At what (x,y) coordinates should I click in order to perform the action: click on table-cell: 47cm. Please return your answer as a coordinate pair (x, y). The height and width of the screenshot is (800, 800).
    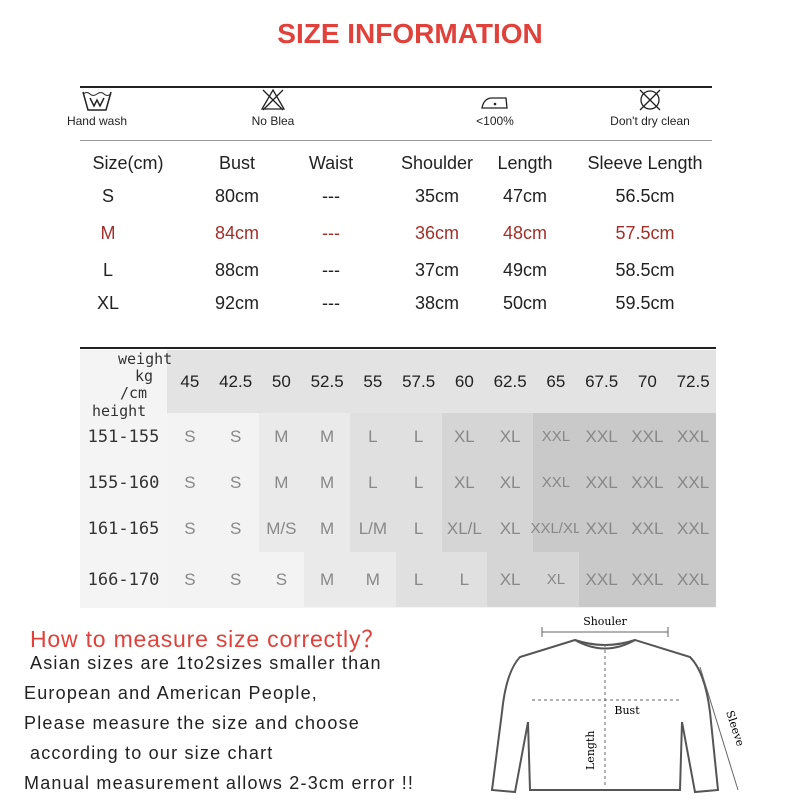
    Looking at the image, I should click on (524, 196).